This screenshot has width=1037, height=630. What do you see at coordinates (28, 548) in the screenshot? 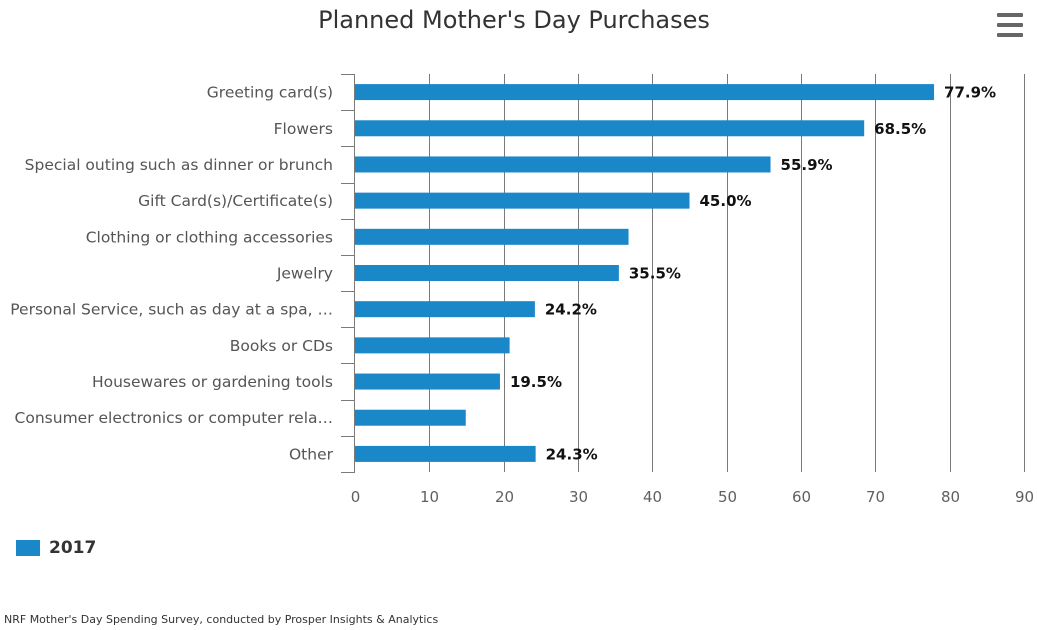
I see `legend-swatch` at bounding box center [28, 548].